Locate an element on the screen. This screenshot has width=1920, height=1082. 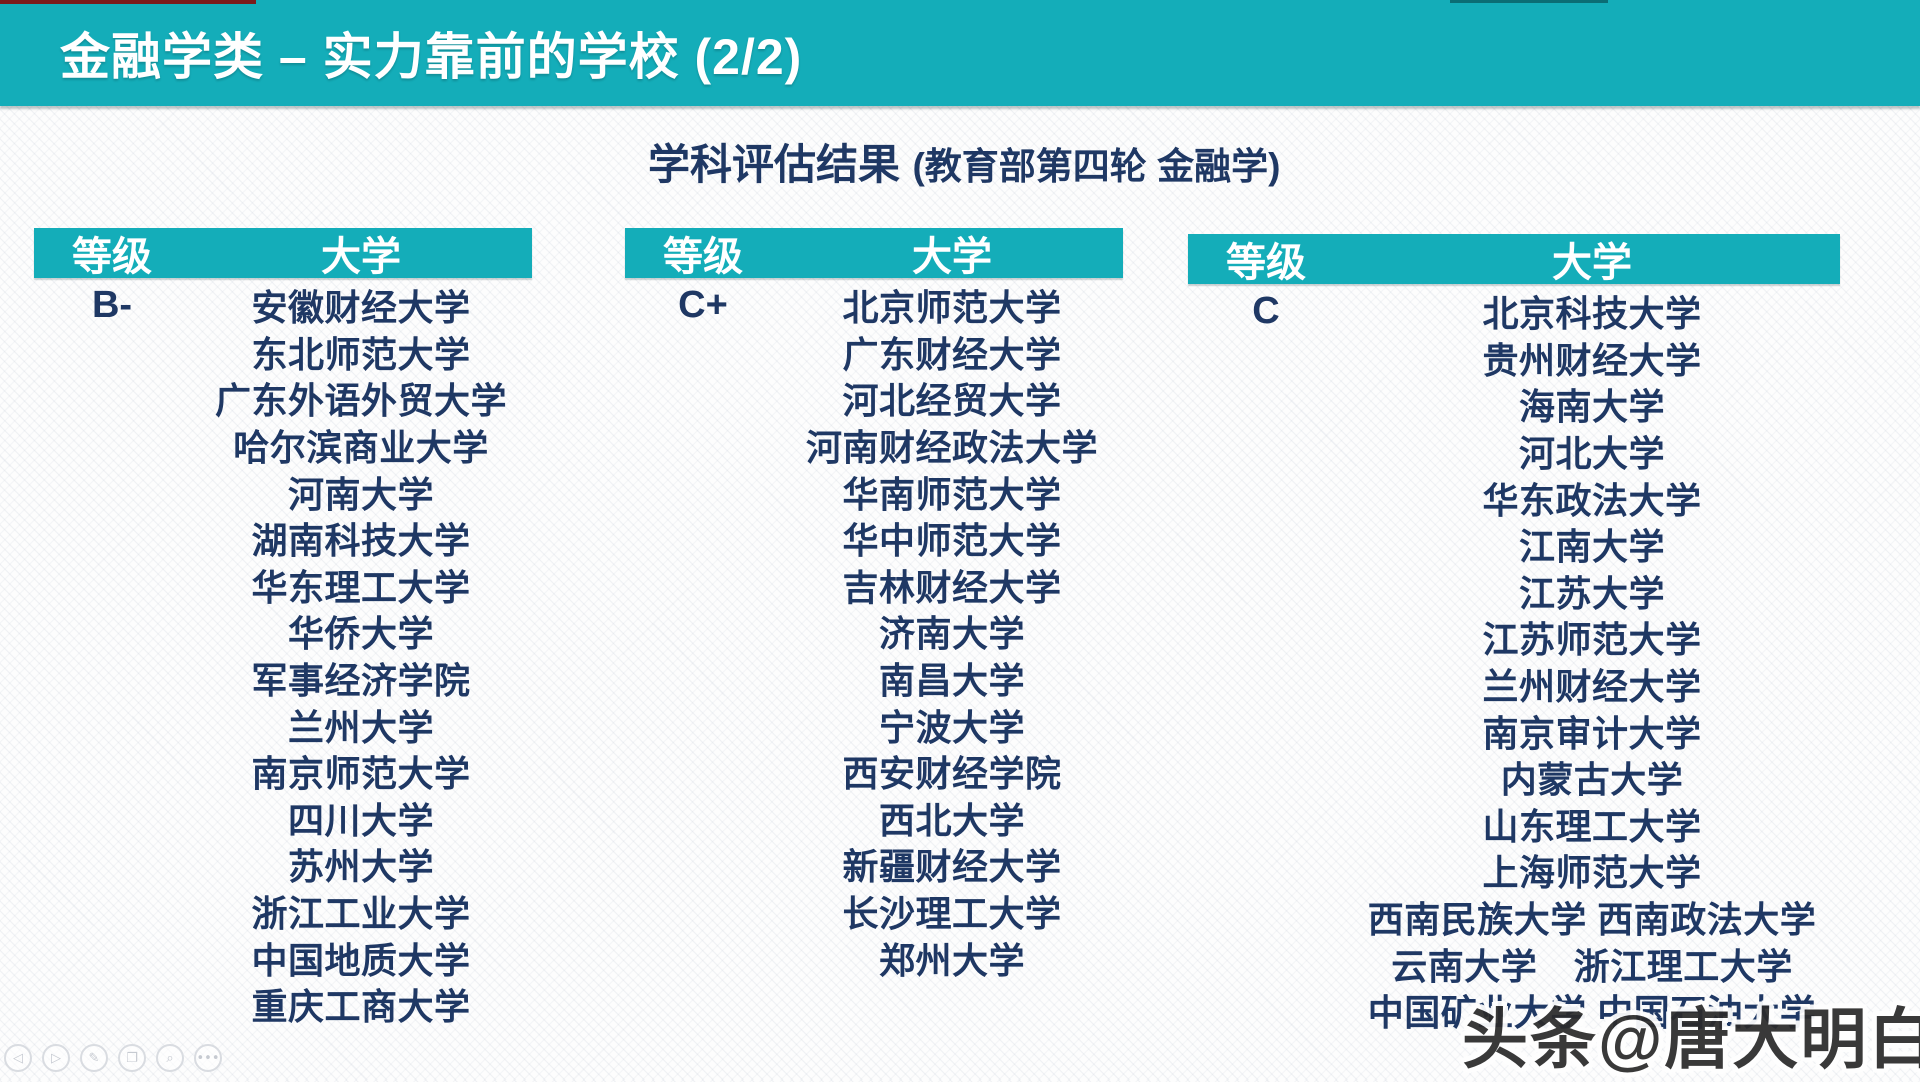
university-row: 山东理工大学 is located at coordinates (1592, 826).